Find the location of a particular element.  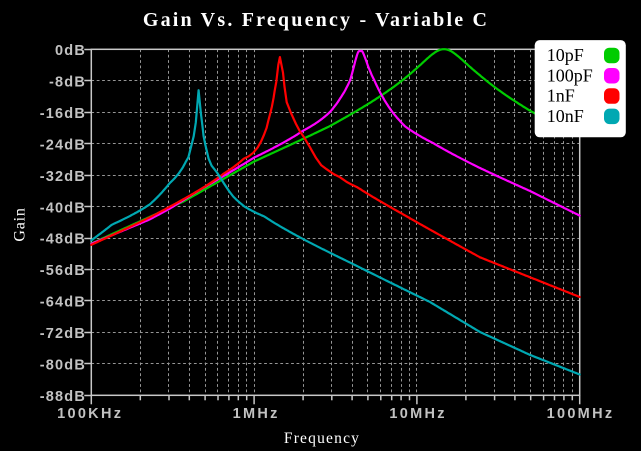

svg-text: 10pF is located at coordinates (565, 55).